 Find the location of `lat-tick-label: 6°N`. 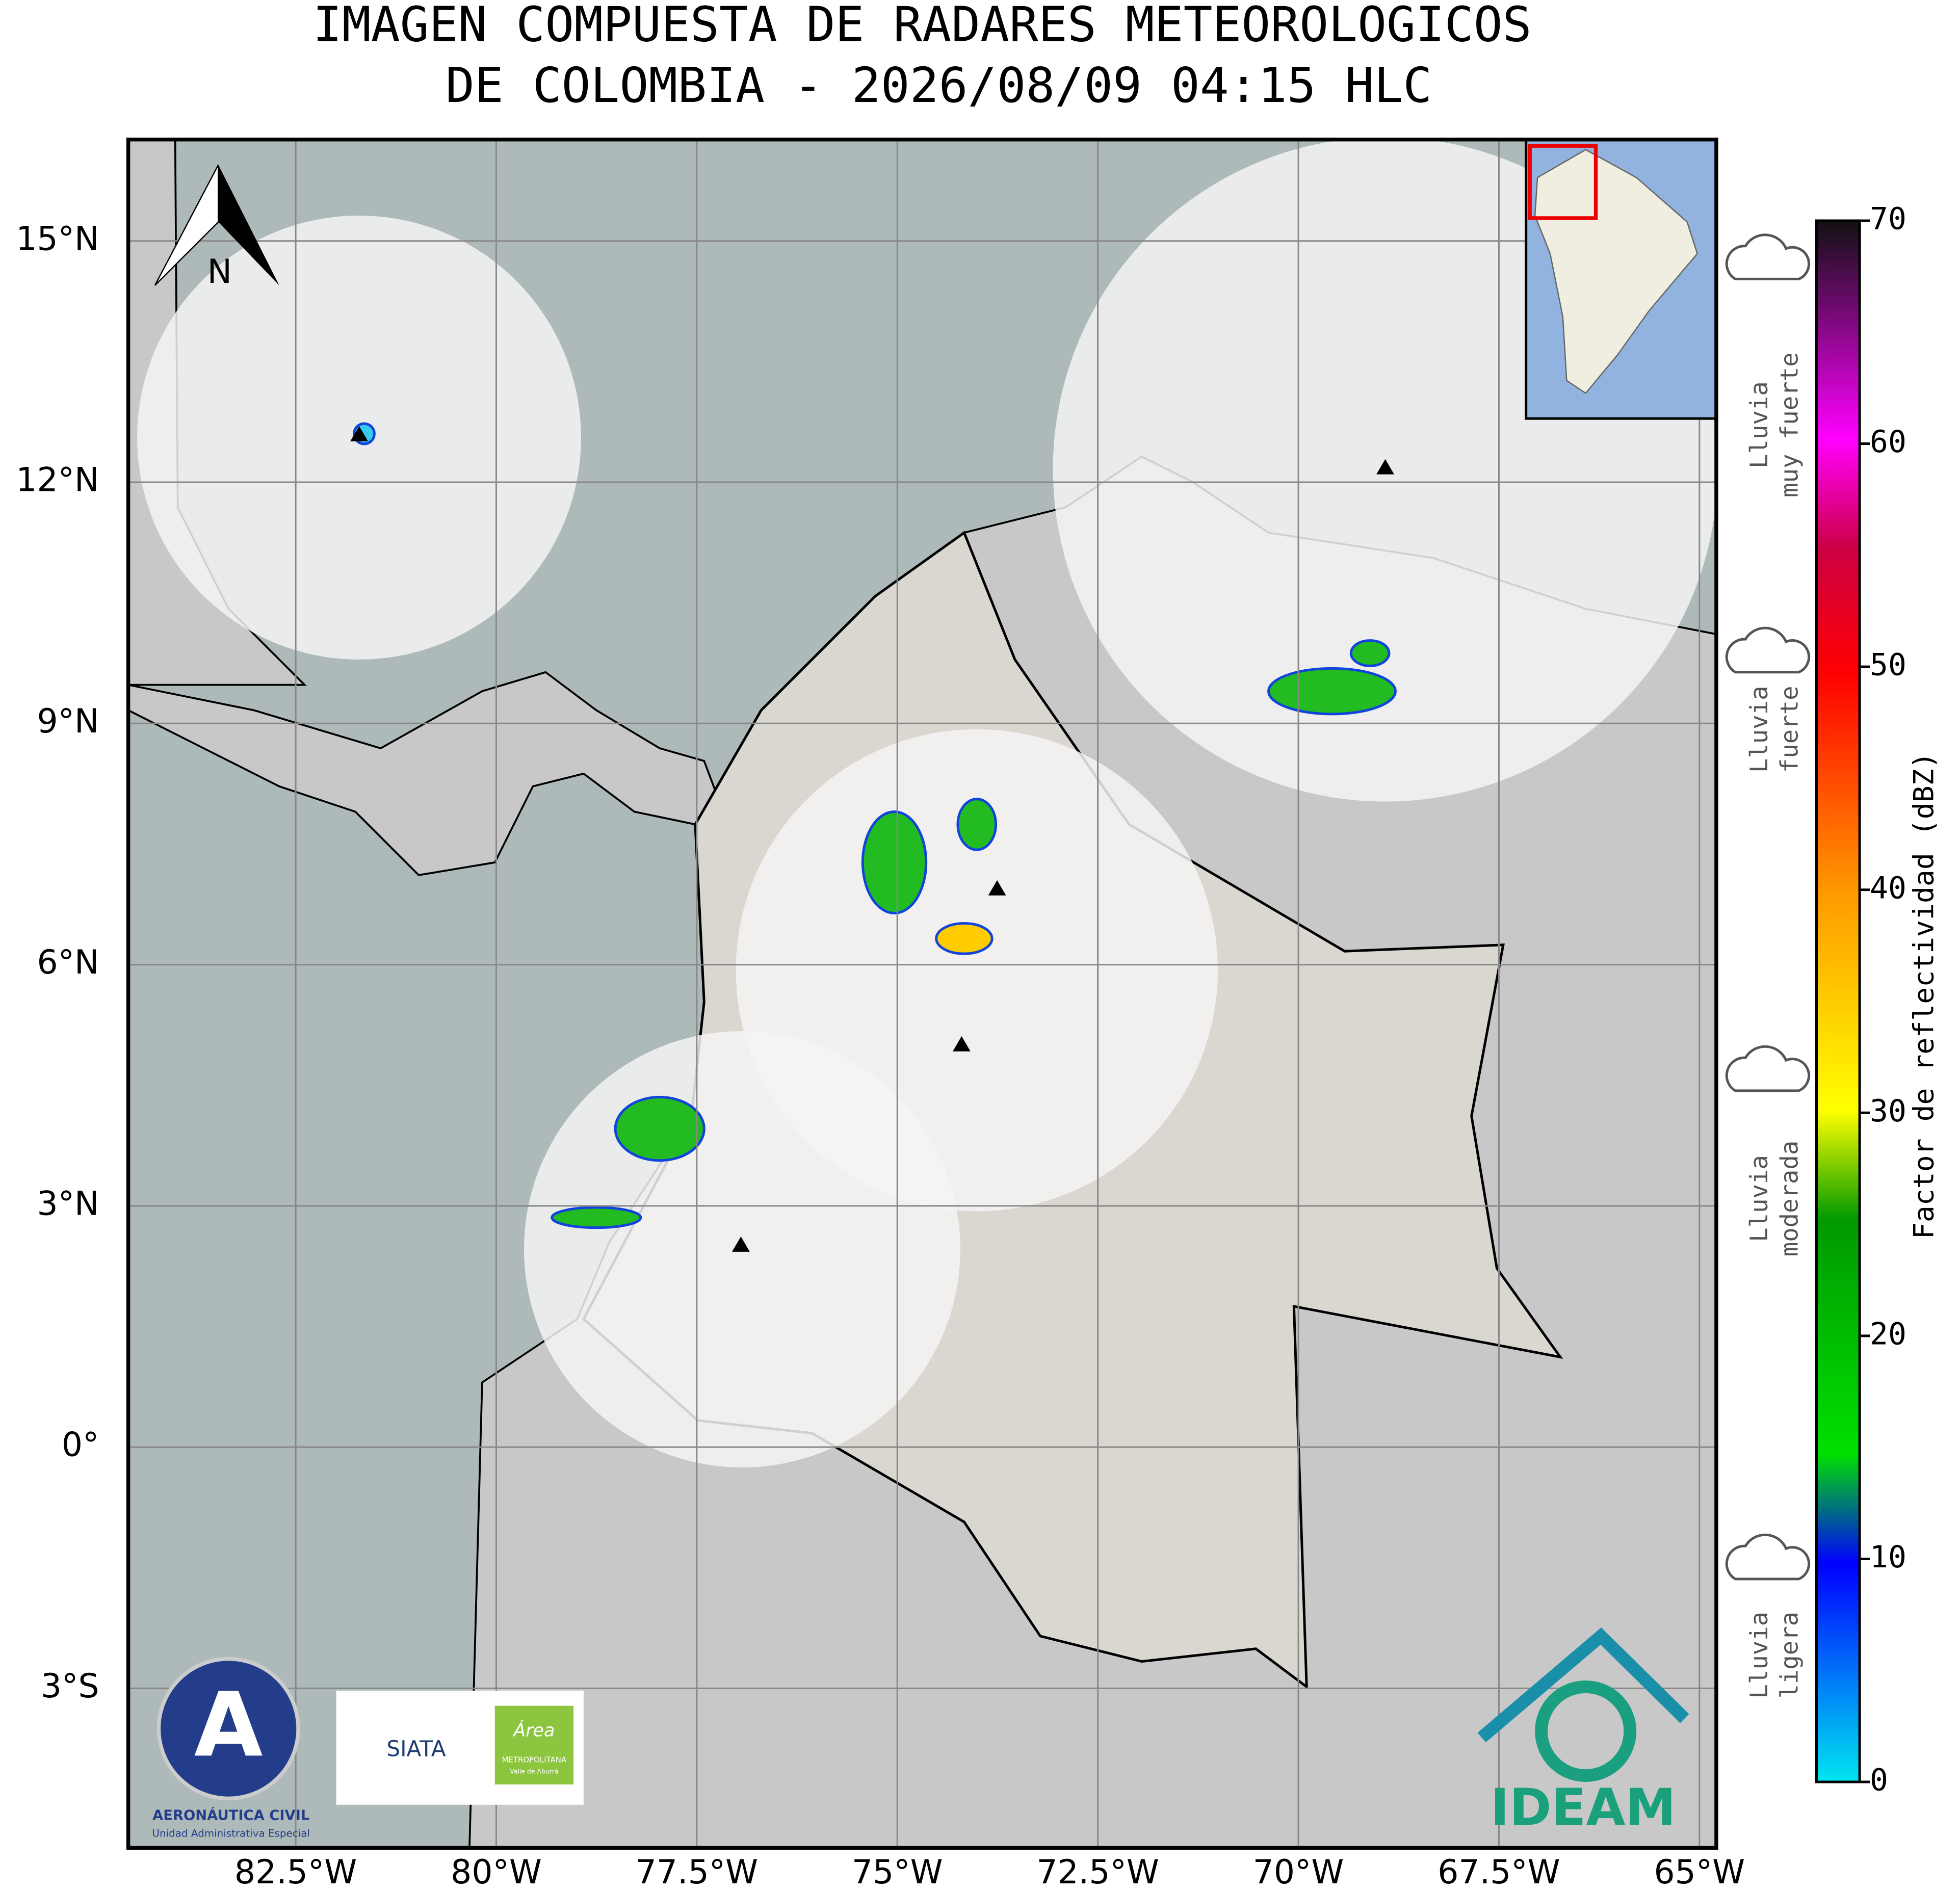

lat-tick-label: 6°N is located at coordinates (68, 962).